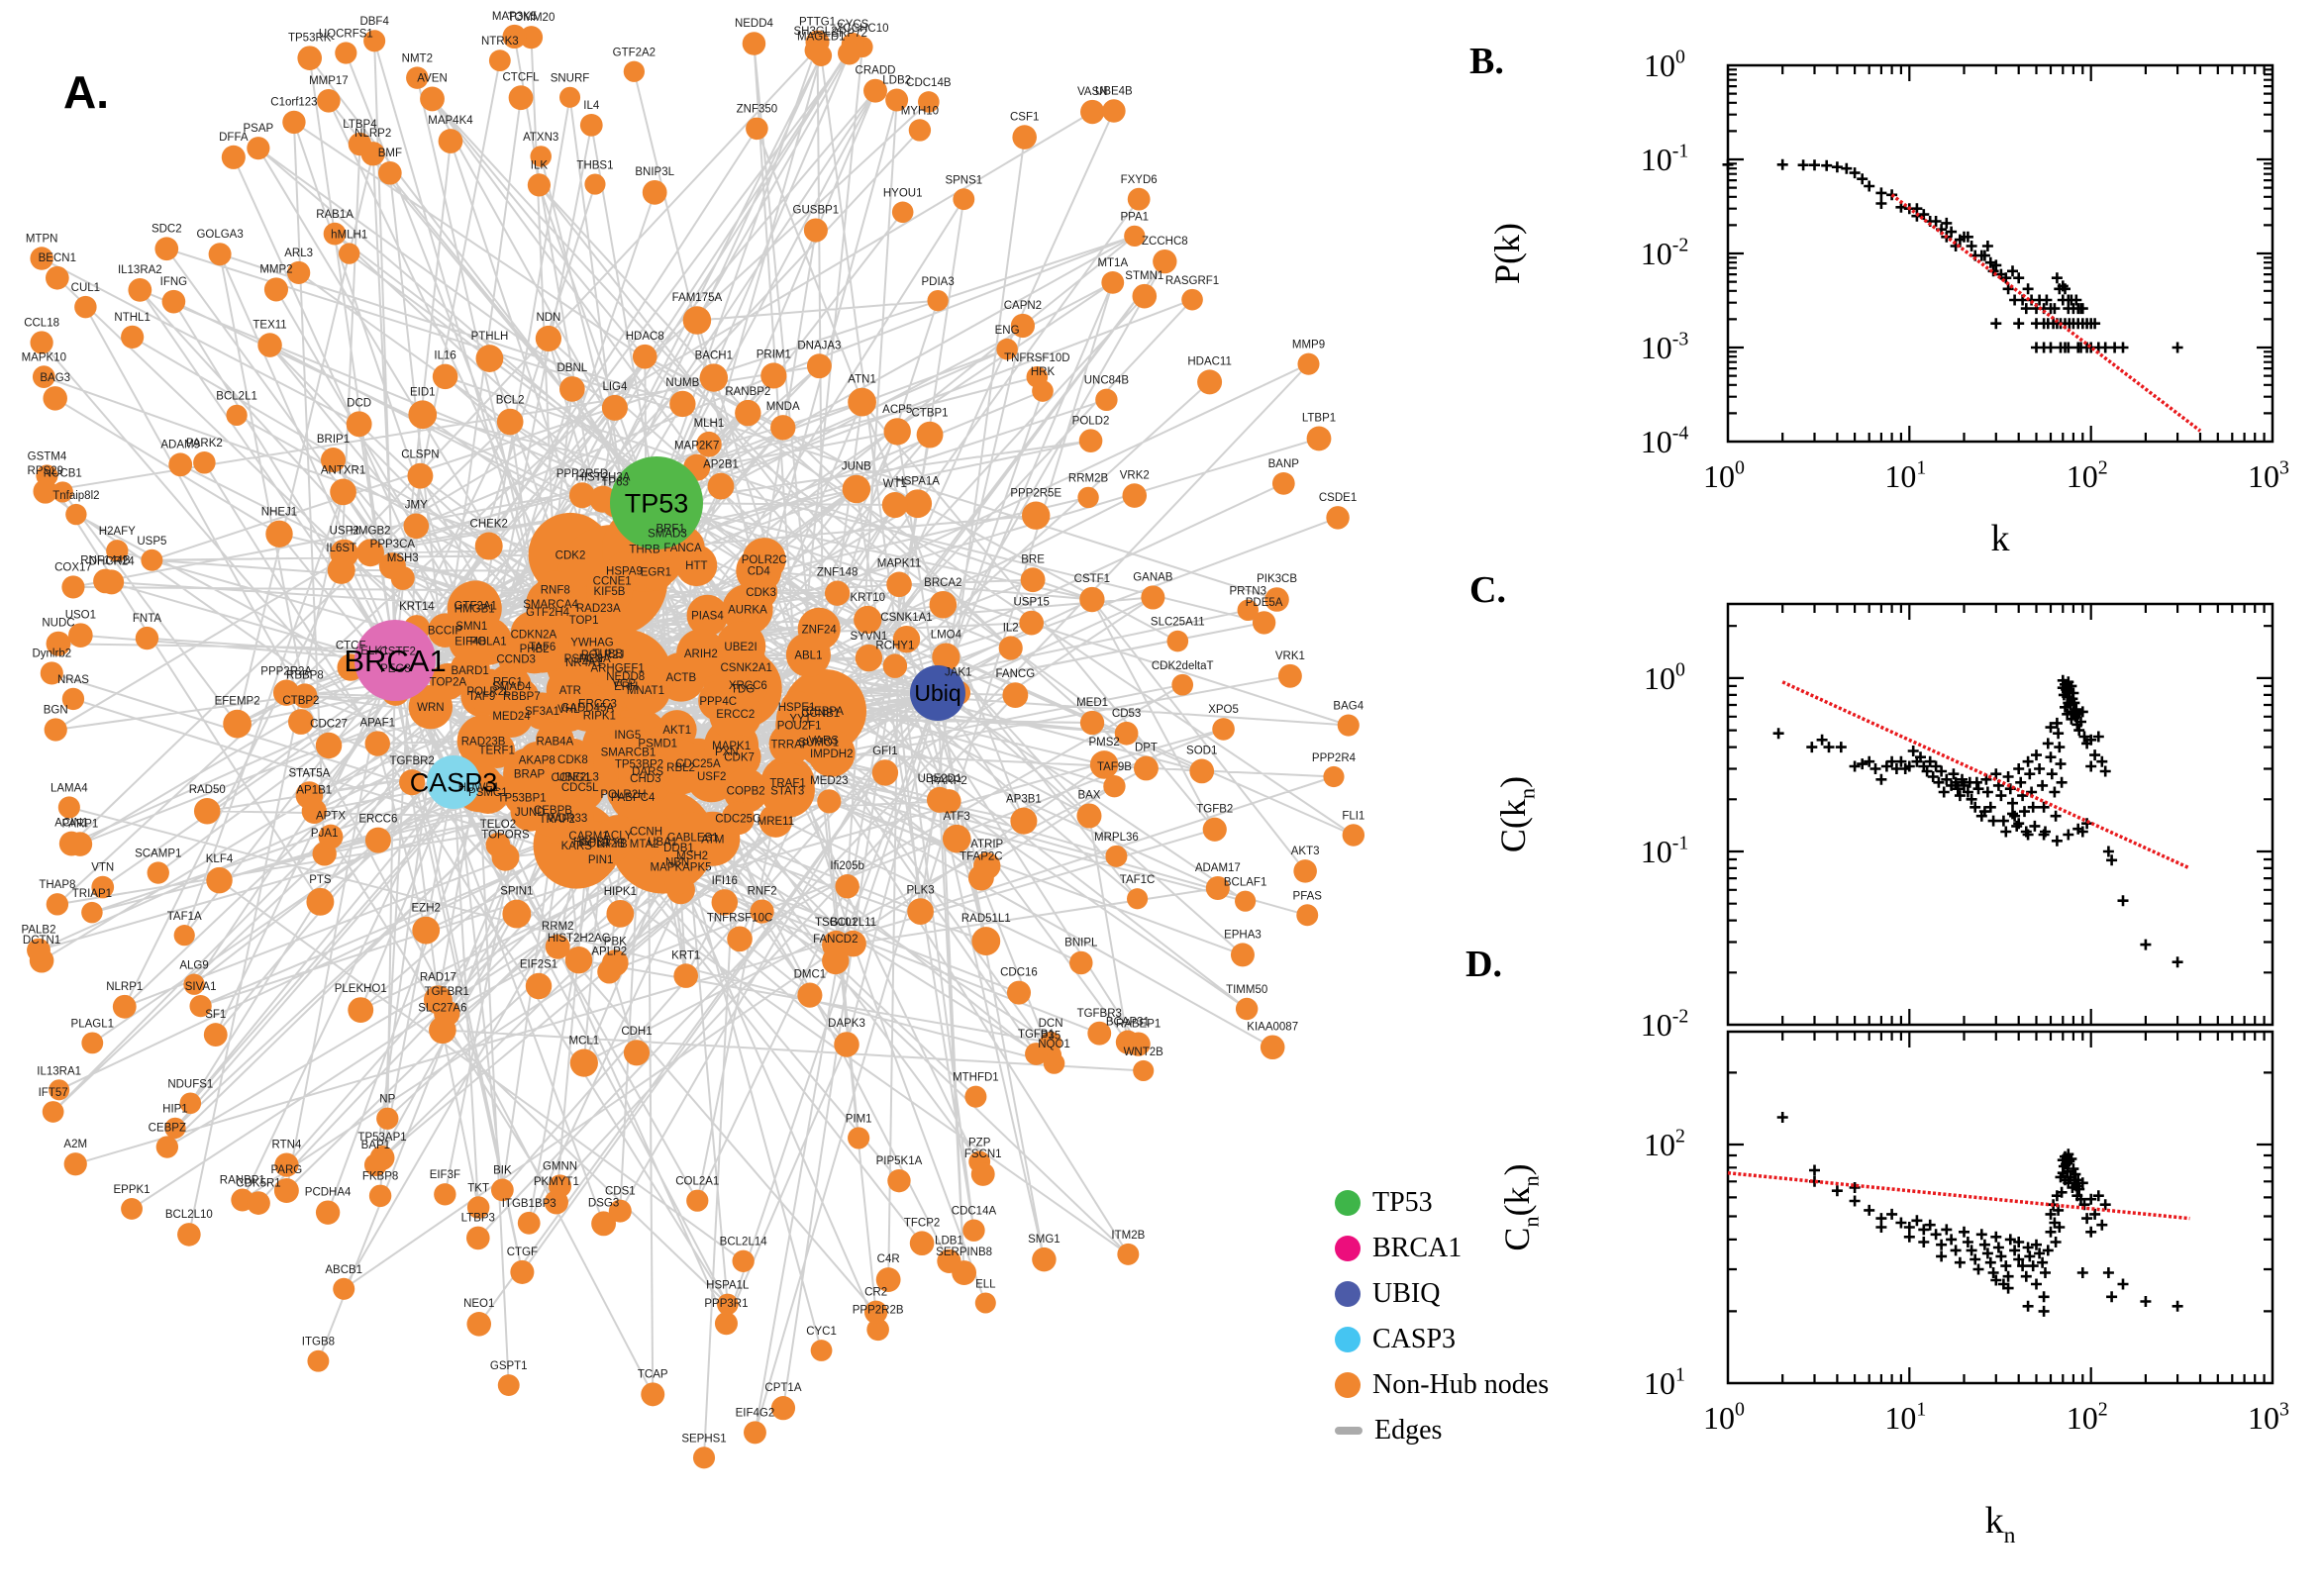 This screenshot has height=1596, width=2323. What do you see at coordinates (2268, 475) in the screenshot?
I see `svg-text: 103​` at bounding box center [2268, 475].